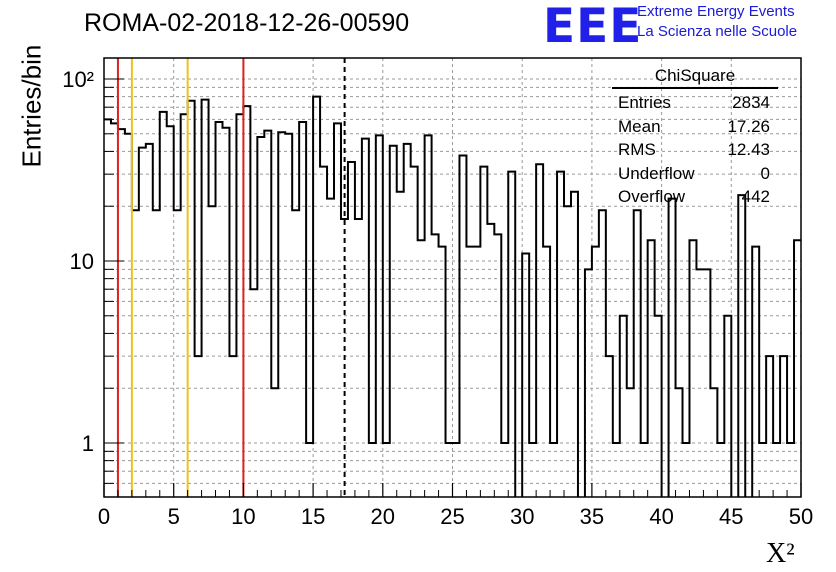 The width and height of the screenshot is (836, 572). What do you see at coordinates (452, 516) in the screenshot?
I see `x-tick-label: 25` at bounding box center [452, 516].